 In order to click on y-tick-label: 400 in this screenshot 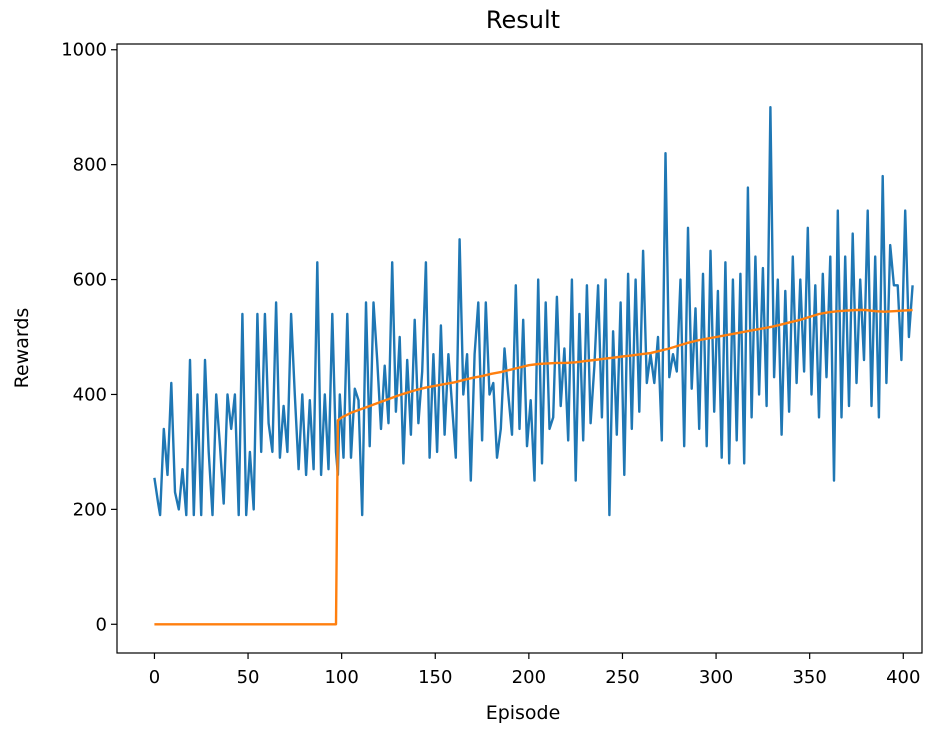, I will do `click(90, 394)`.